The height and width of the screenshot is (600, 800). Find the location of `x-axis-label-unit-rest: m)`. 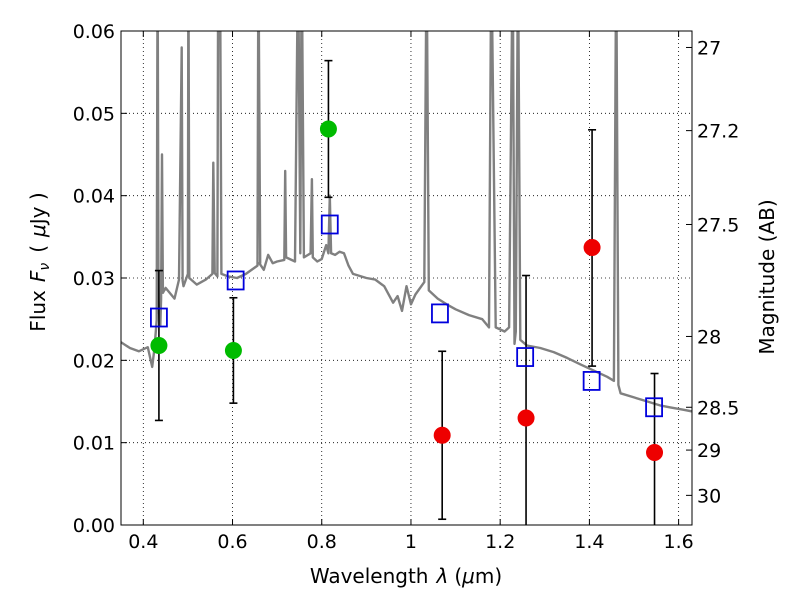

x-axis-label-unit-rest: m) is located at coordinates (488, 576).